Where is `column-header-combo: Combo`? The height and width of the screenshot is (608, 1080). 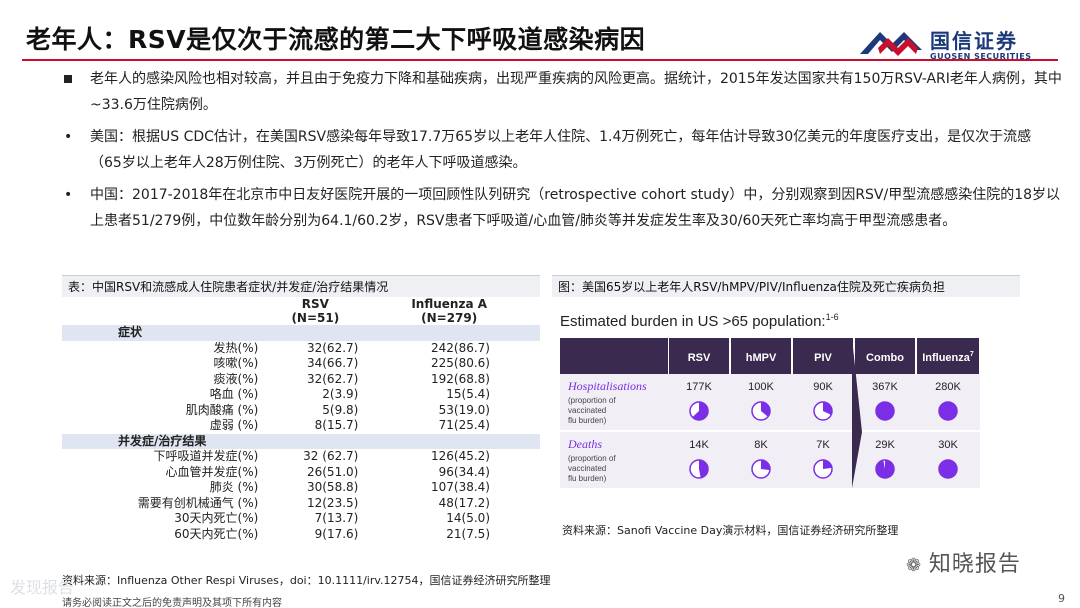
column-header-combo: Combo is located at coordinates (885, 358).